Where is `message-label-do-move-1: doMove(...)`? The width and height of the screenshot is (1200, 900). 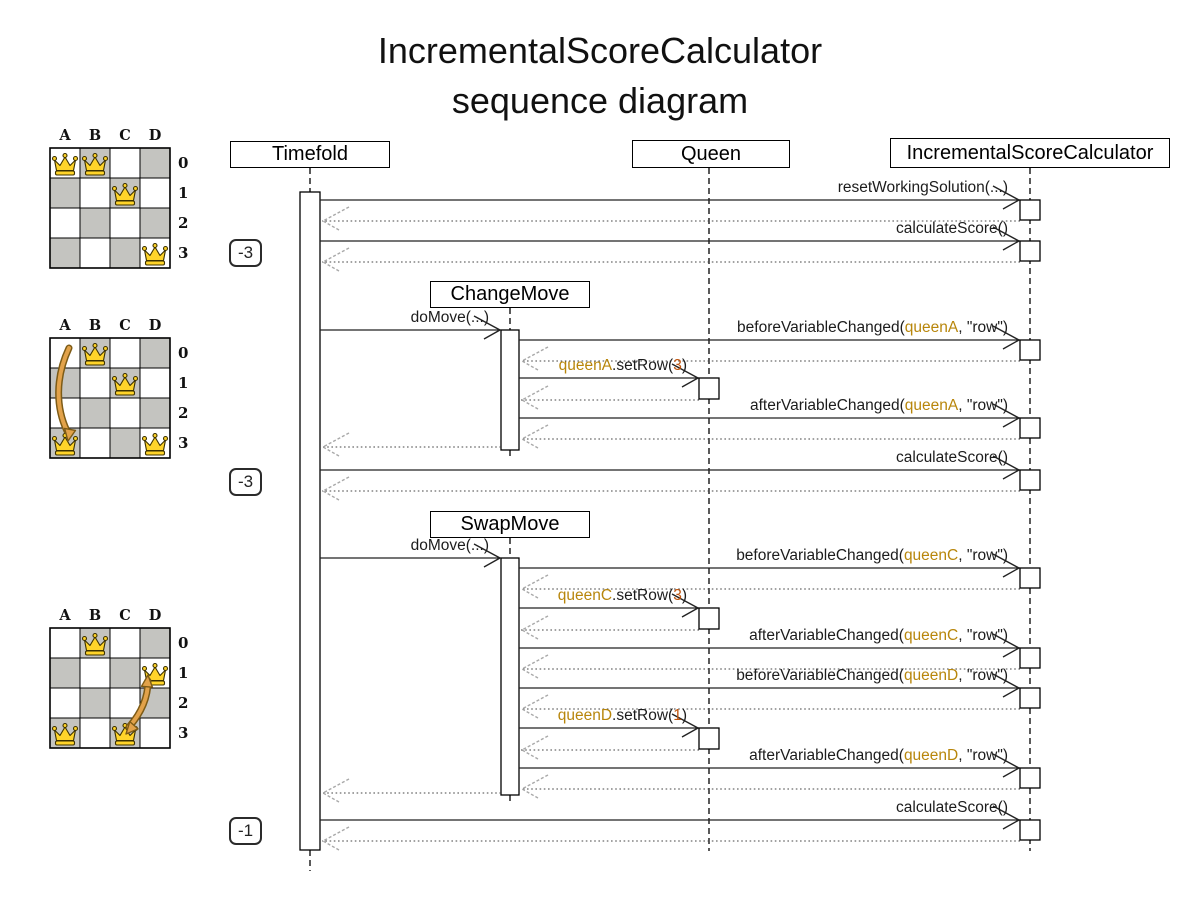 message-label-do-move-1: doMove(...) is located at coordinates (450, 318).